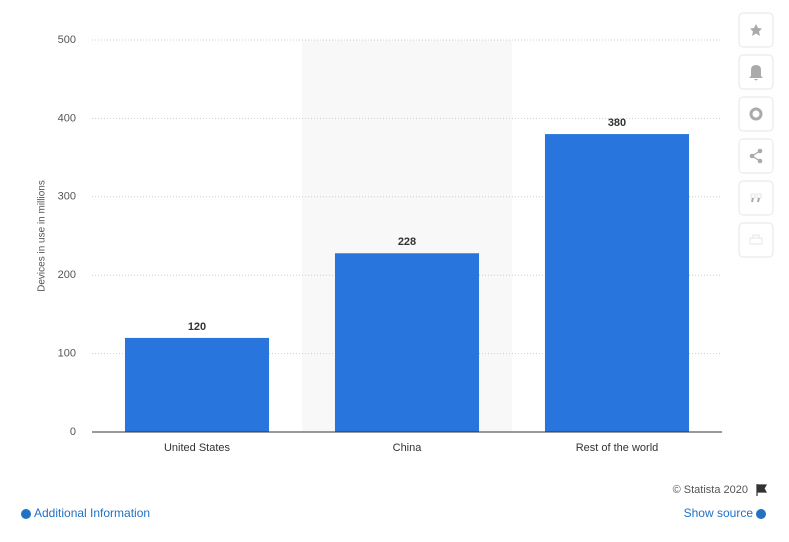 This screenshot has width=789, height=542. What do you see at coordinates (756, 135) in the screenshot?
I see `sidebar` at bounding box center [756, 135].